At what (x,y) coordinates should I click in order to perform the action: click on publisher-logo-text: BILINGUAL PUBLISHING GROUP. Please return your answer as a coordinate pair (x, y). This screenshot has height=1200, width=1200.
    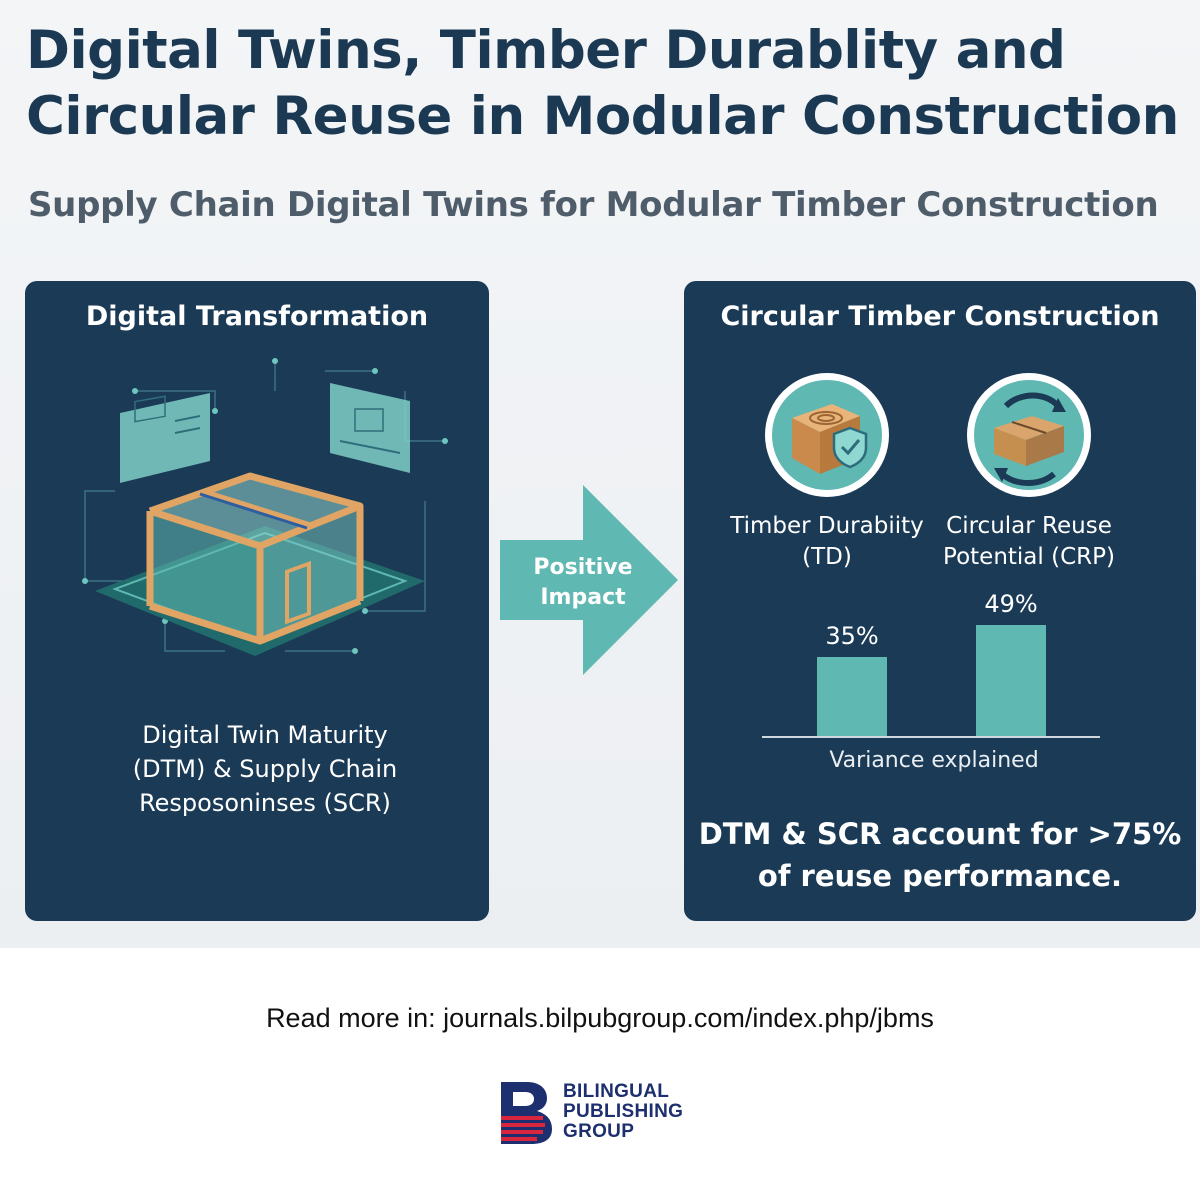
    Looking at the image, I should click on (623, 1111).